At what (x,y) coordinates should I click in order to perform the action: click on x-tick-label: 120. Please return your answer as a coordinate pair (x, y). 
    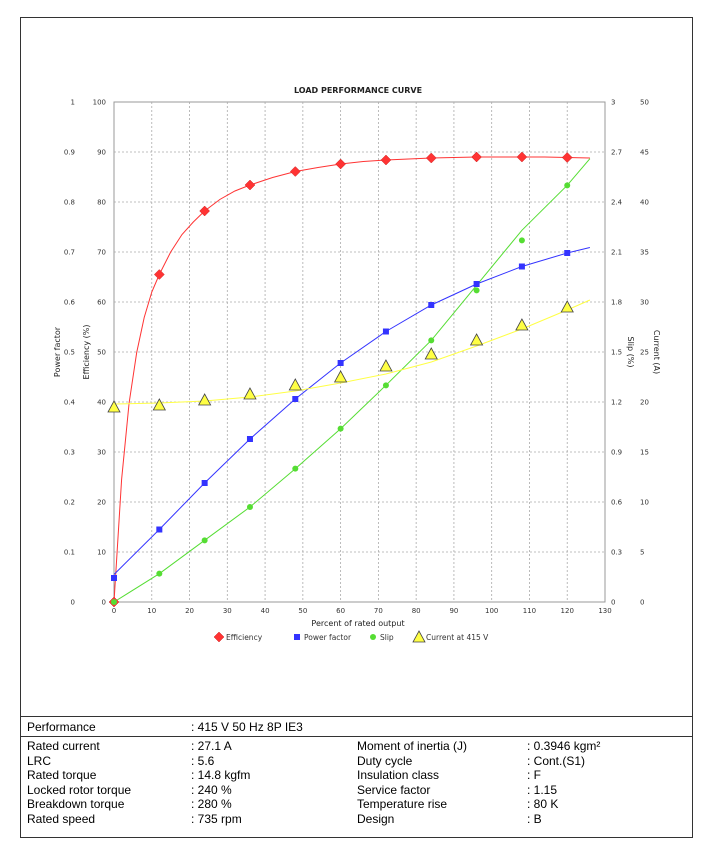
    Looking at the image, I should click on (567, 611).